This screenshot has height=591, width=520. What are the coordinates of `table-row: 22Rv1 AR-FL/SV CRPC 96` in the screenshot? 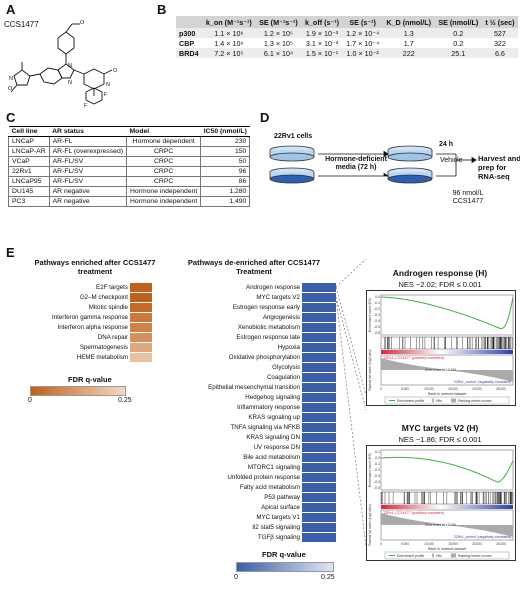 It's located at (129, 171).